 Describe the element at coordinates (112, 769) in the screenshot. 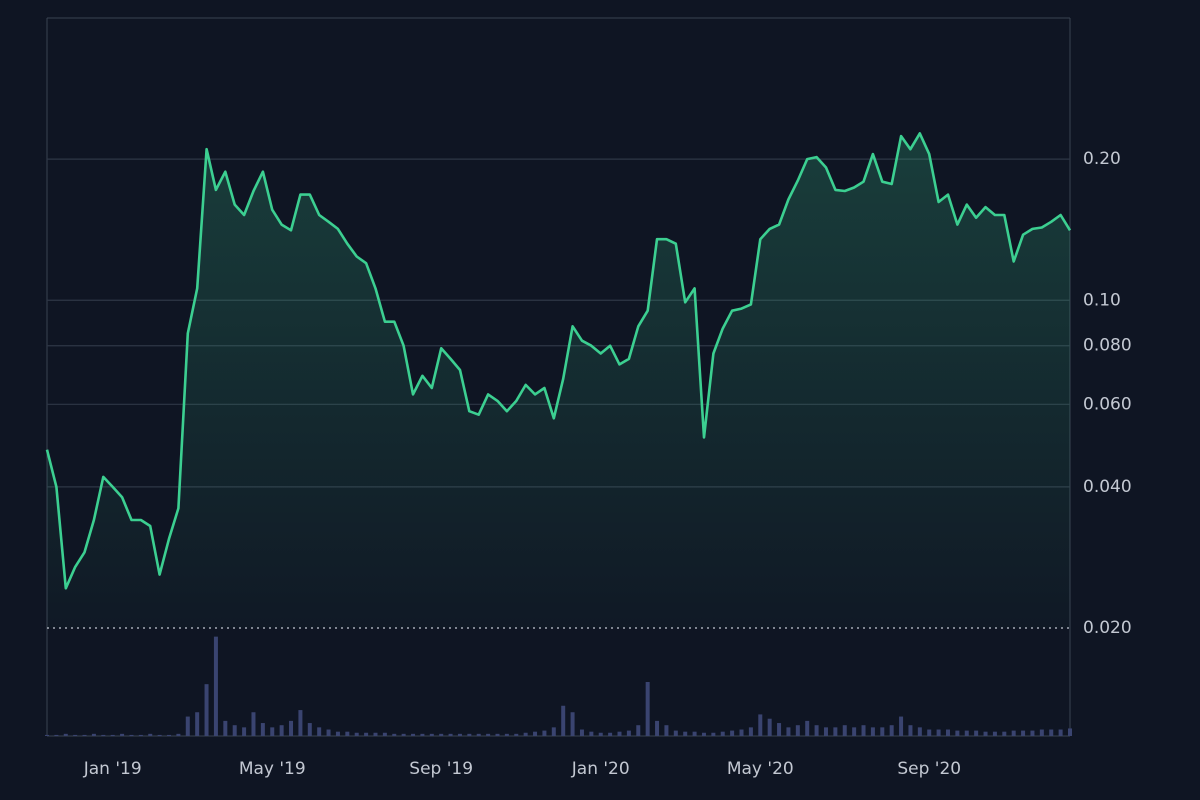

I see `x-tick-label: Jan '19` at that location.